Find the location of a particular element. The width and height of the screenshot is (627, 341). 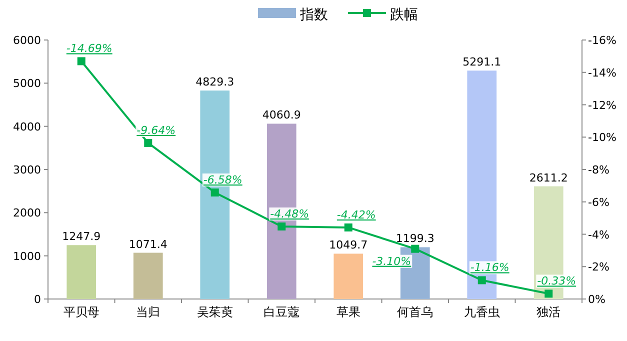

x-tick-label: 吴茱萸 is located at coordinates (214, 312).